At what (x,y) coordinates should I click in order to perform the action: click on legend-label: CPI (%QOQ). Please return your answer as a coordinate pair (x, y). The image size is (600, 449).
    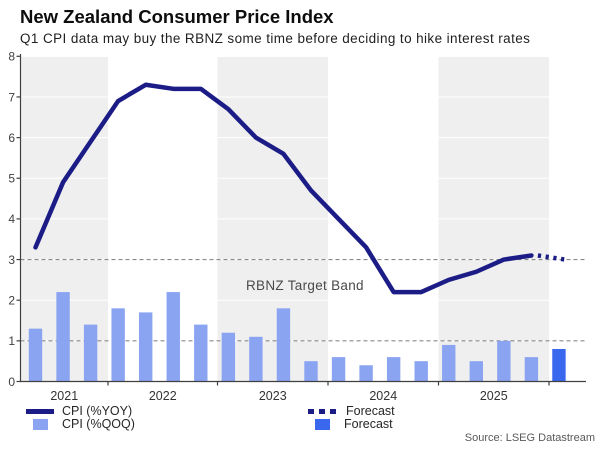
    Looking at the image, I should click on (98, 424).